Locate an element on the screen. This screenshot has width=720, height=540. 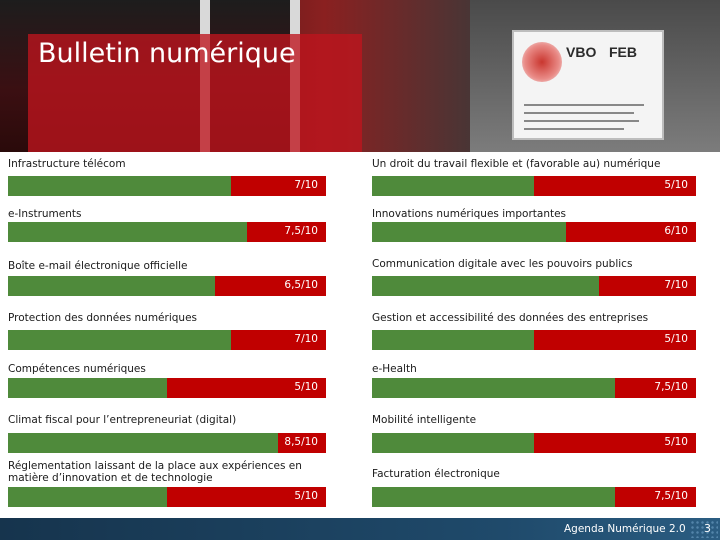
dot-pattern-icon is located at coordinates (704, 529).